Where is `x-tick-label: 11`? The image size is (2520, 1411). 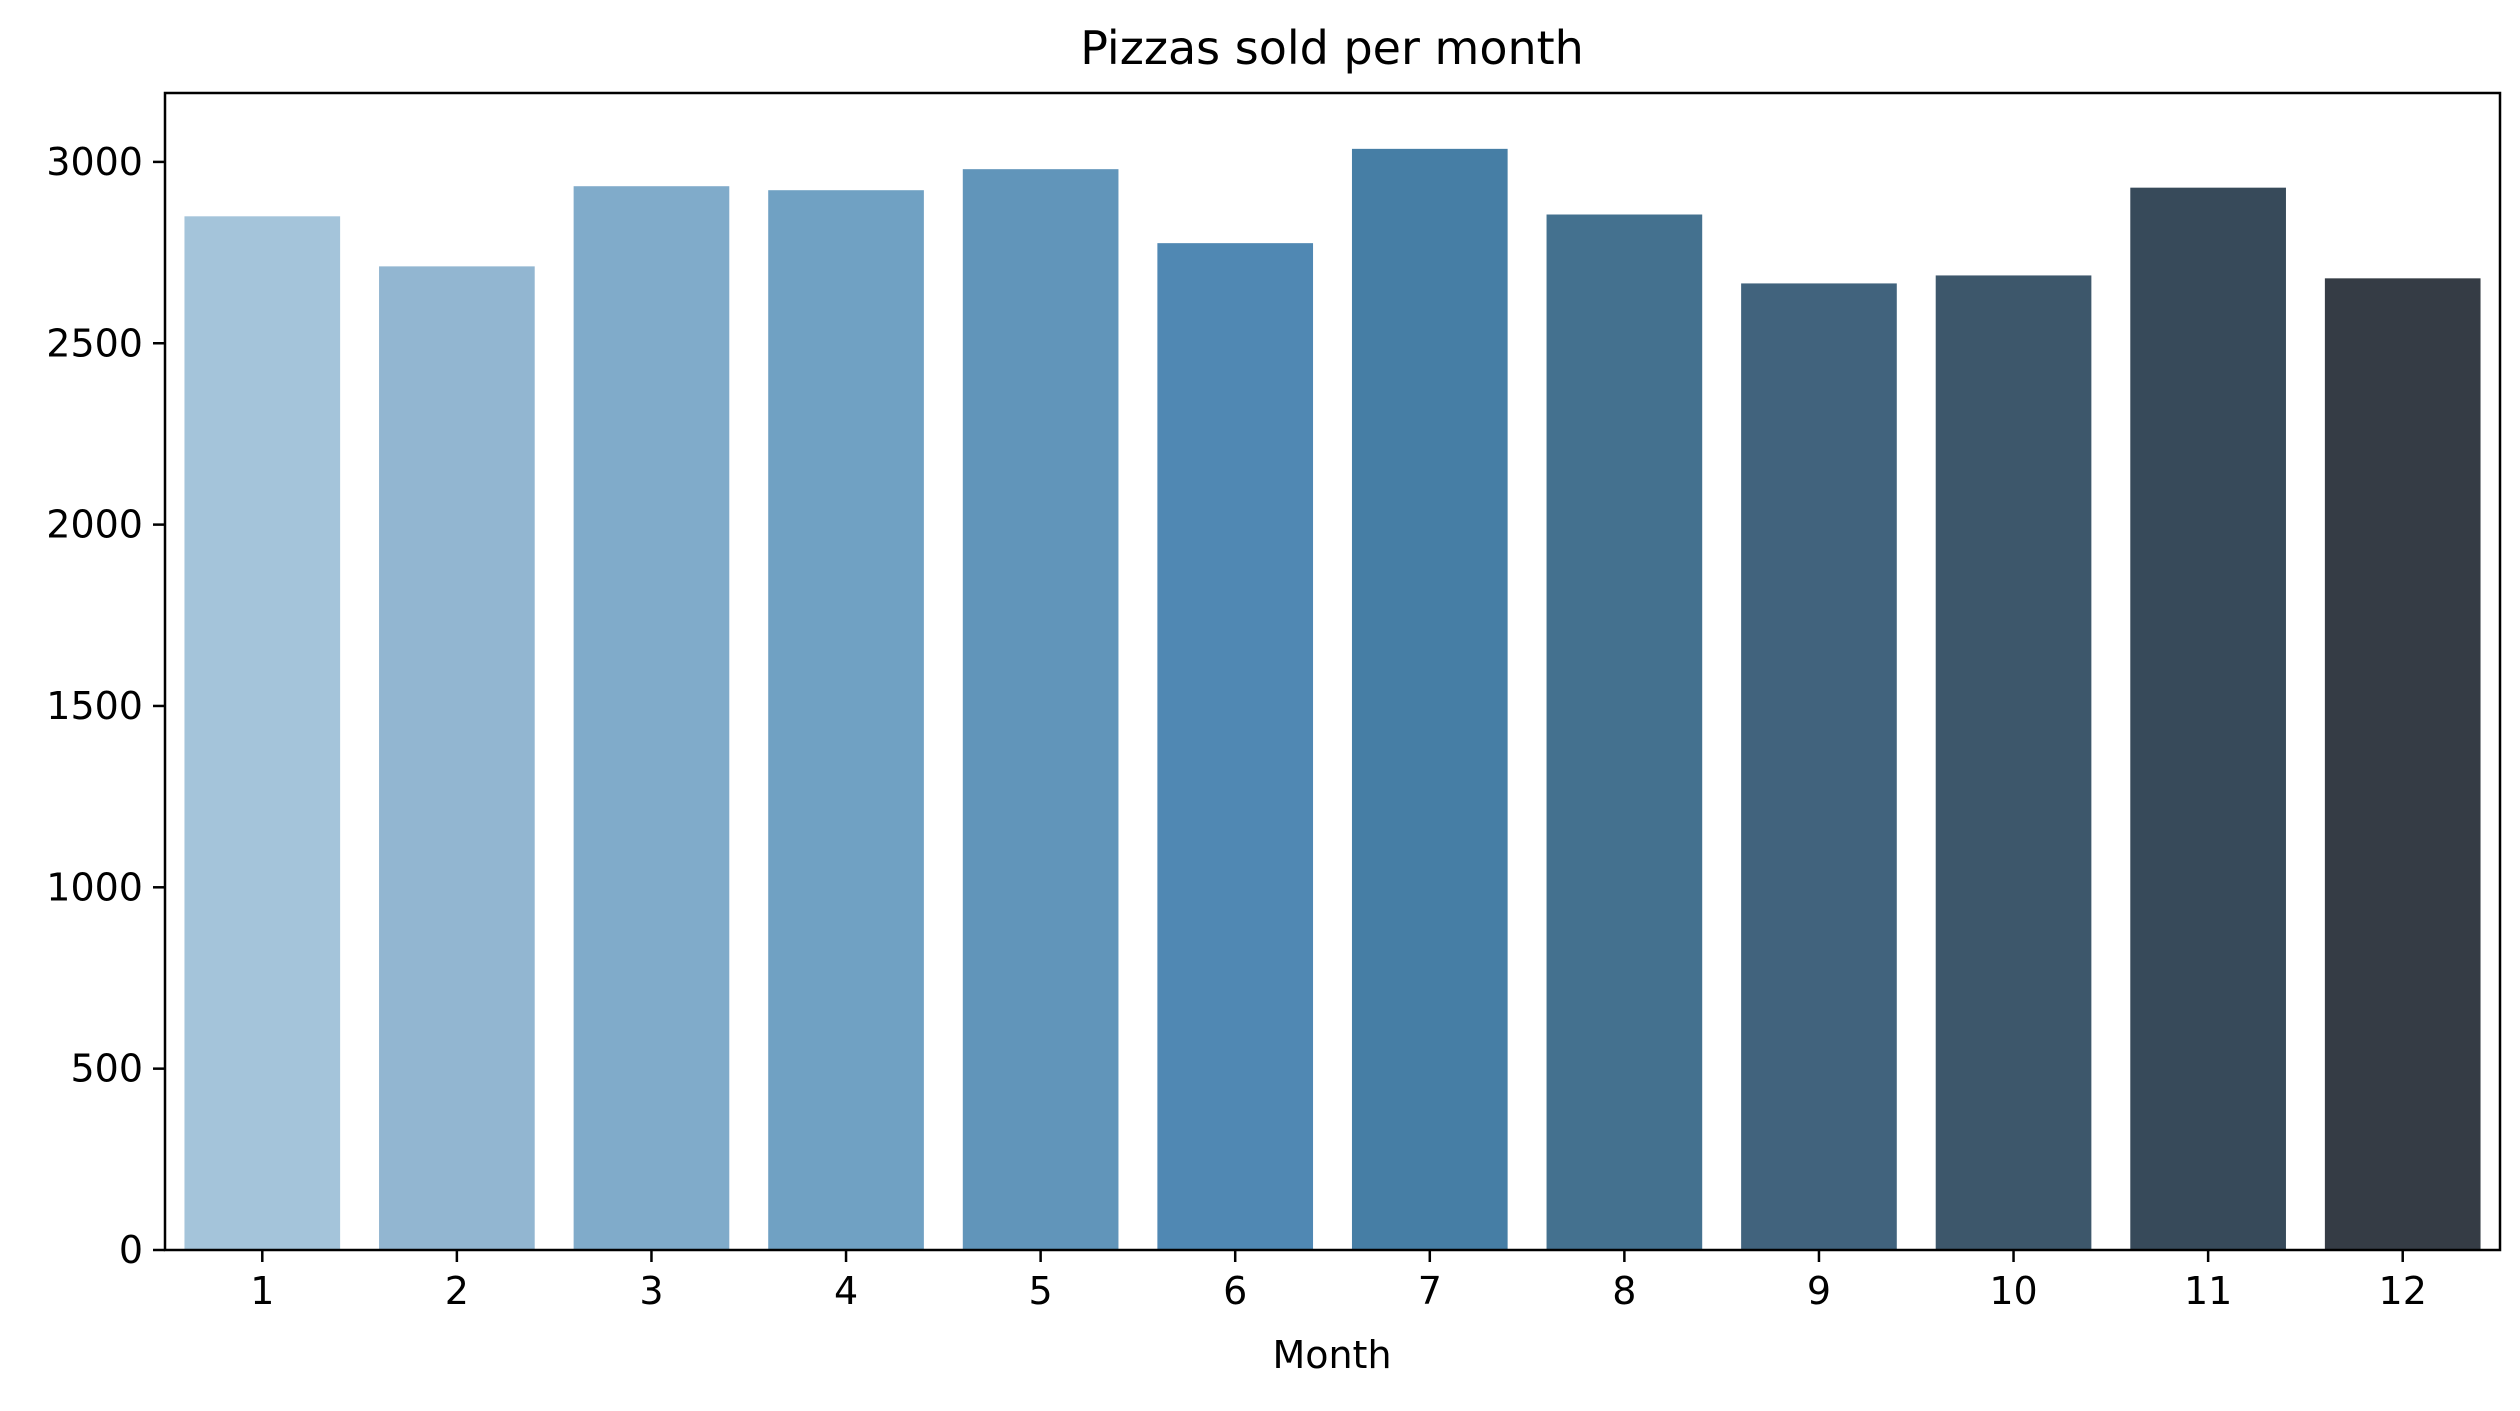
x-tick-label: 11 is located at coordinates (2208, 1291).